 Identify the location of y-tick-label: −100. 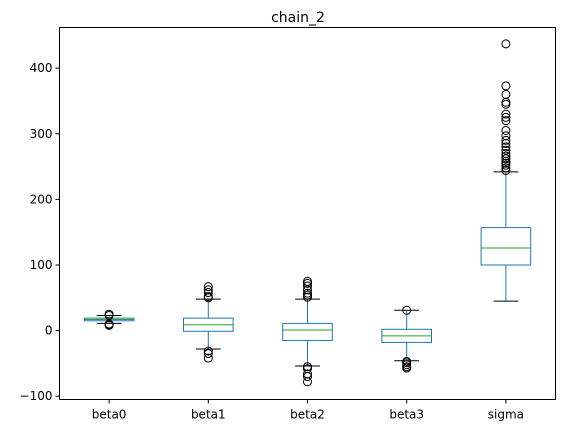
(36, 396).